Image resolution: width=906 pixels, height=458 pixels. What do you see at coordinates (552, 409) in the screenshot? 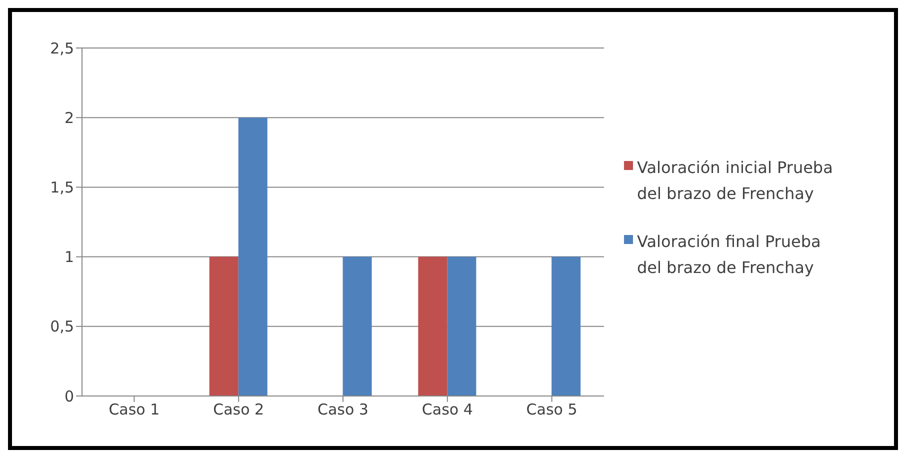
I see `x-tick-label: Caso 5` at bounding box center [552, 409].